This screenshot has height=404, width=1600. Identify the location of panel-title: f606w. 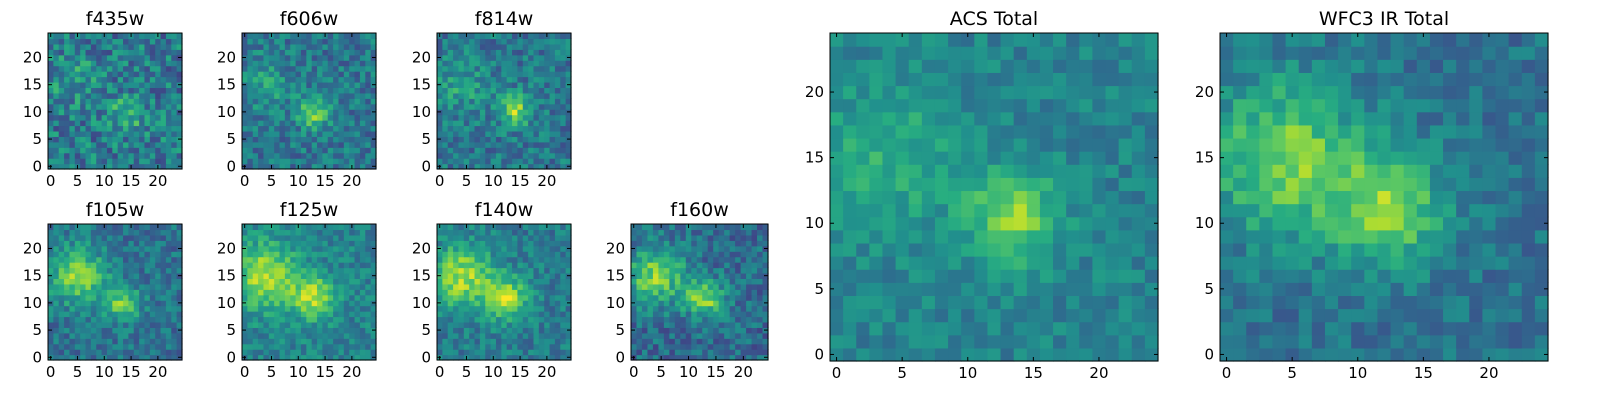
(309, 19).